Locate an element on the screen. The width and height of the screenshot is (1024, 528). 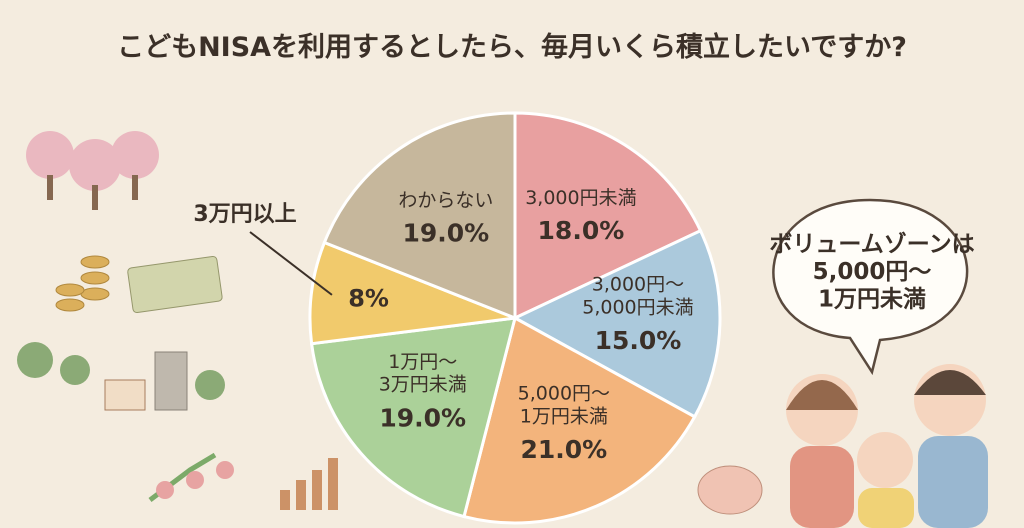
category-label: 5,000円〜 1万円未満 is located at coordinates (564, 404).